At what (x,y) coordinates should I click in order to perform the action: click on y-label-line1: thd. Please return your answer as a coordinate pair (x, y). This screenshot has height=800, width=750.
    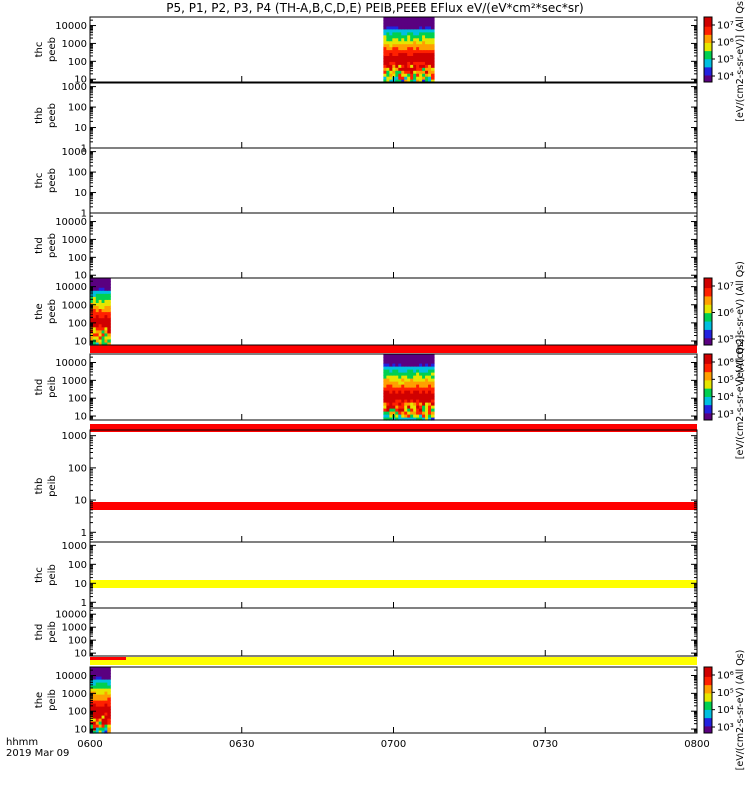
    Looking at the image, I should click on (39, 632).